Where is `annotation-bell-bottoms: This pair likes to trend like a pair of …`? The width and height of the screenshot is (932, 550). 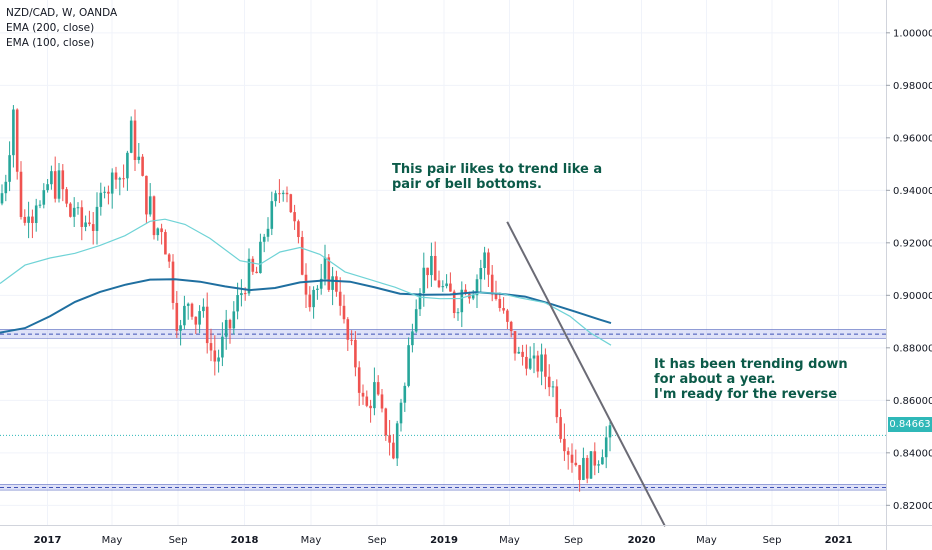
annotation-bell-bottoms: This pair likes to trend like a pair of … is located at coordinates (497, 177).